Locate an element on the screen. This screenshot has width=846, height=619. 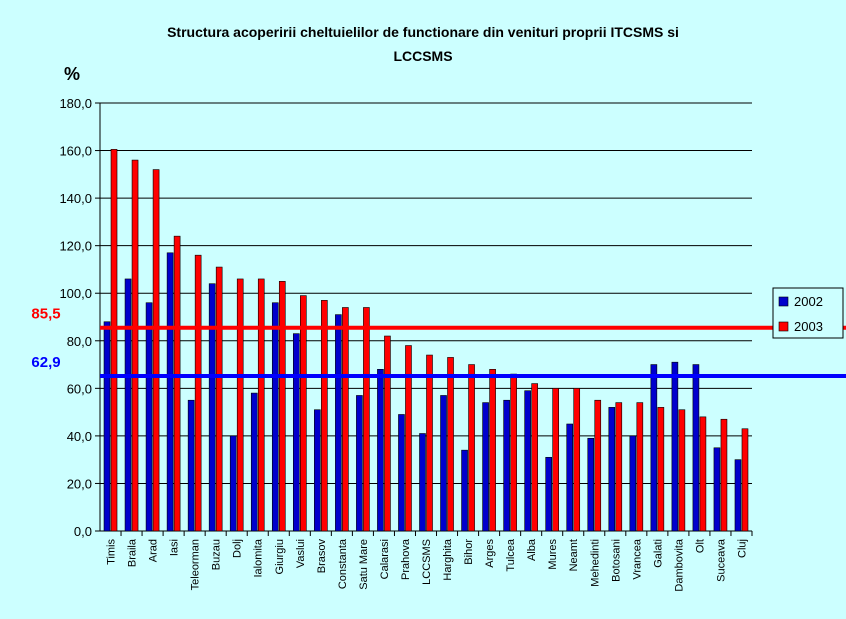
category-label: Olt is located at coordinates (700, 546).